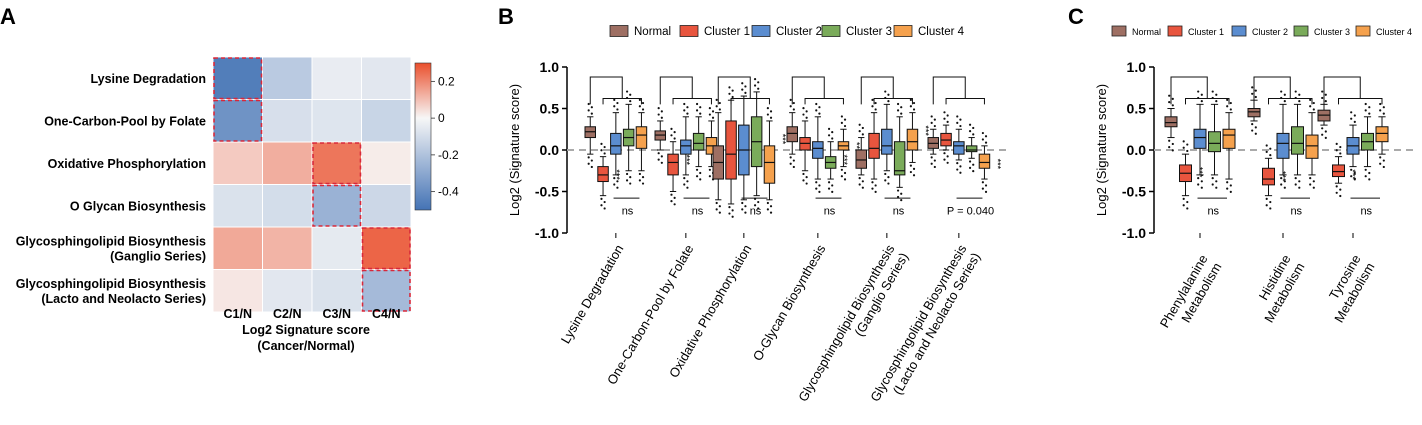 The height and width of the screenshot is (425, 1422). What do you see at coordinates (238, 314) in the screenshot?
I see `heatmap-col-label: C1/N` at bounding box center [238, 314].